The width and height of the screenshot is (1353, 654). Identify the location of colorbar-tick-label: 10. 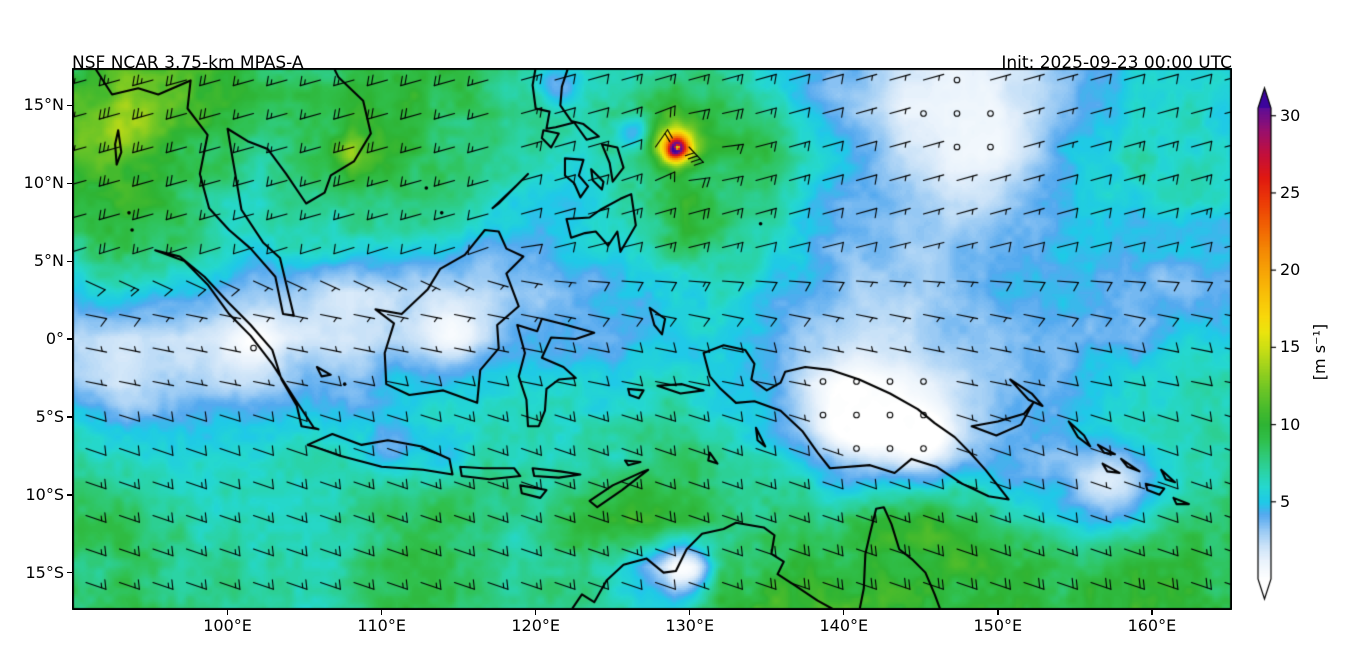
(1290, 424).